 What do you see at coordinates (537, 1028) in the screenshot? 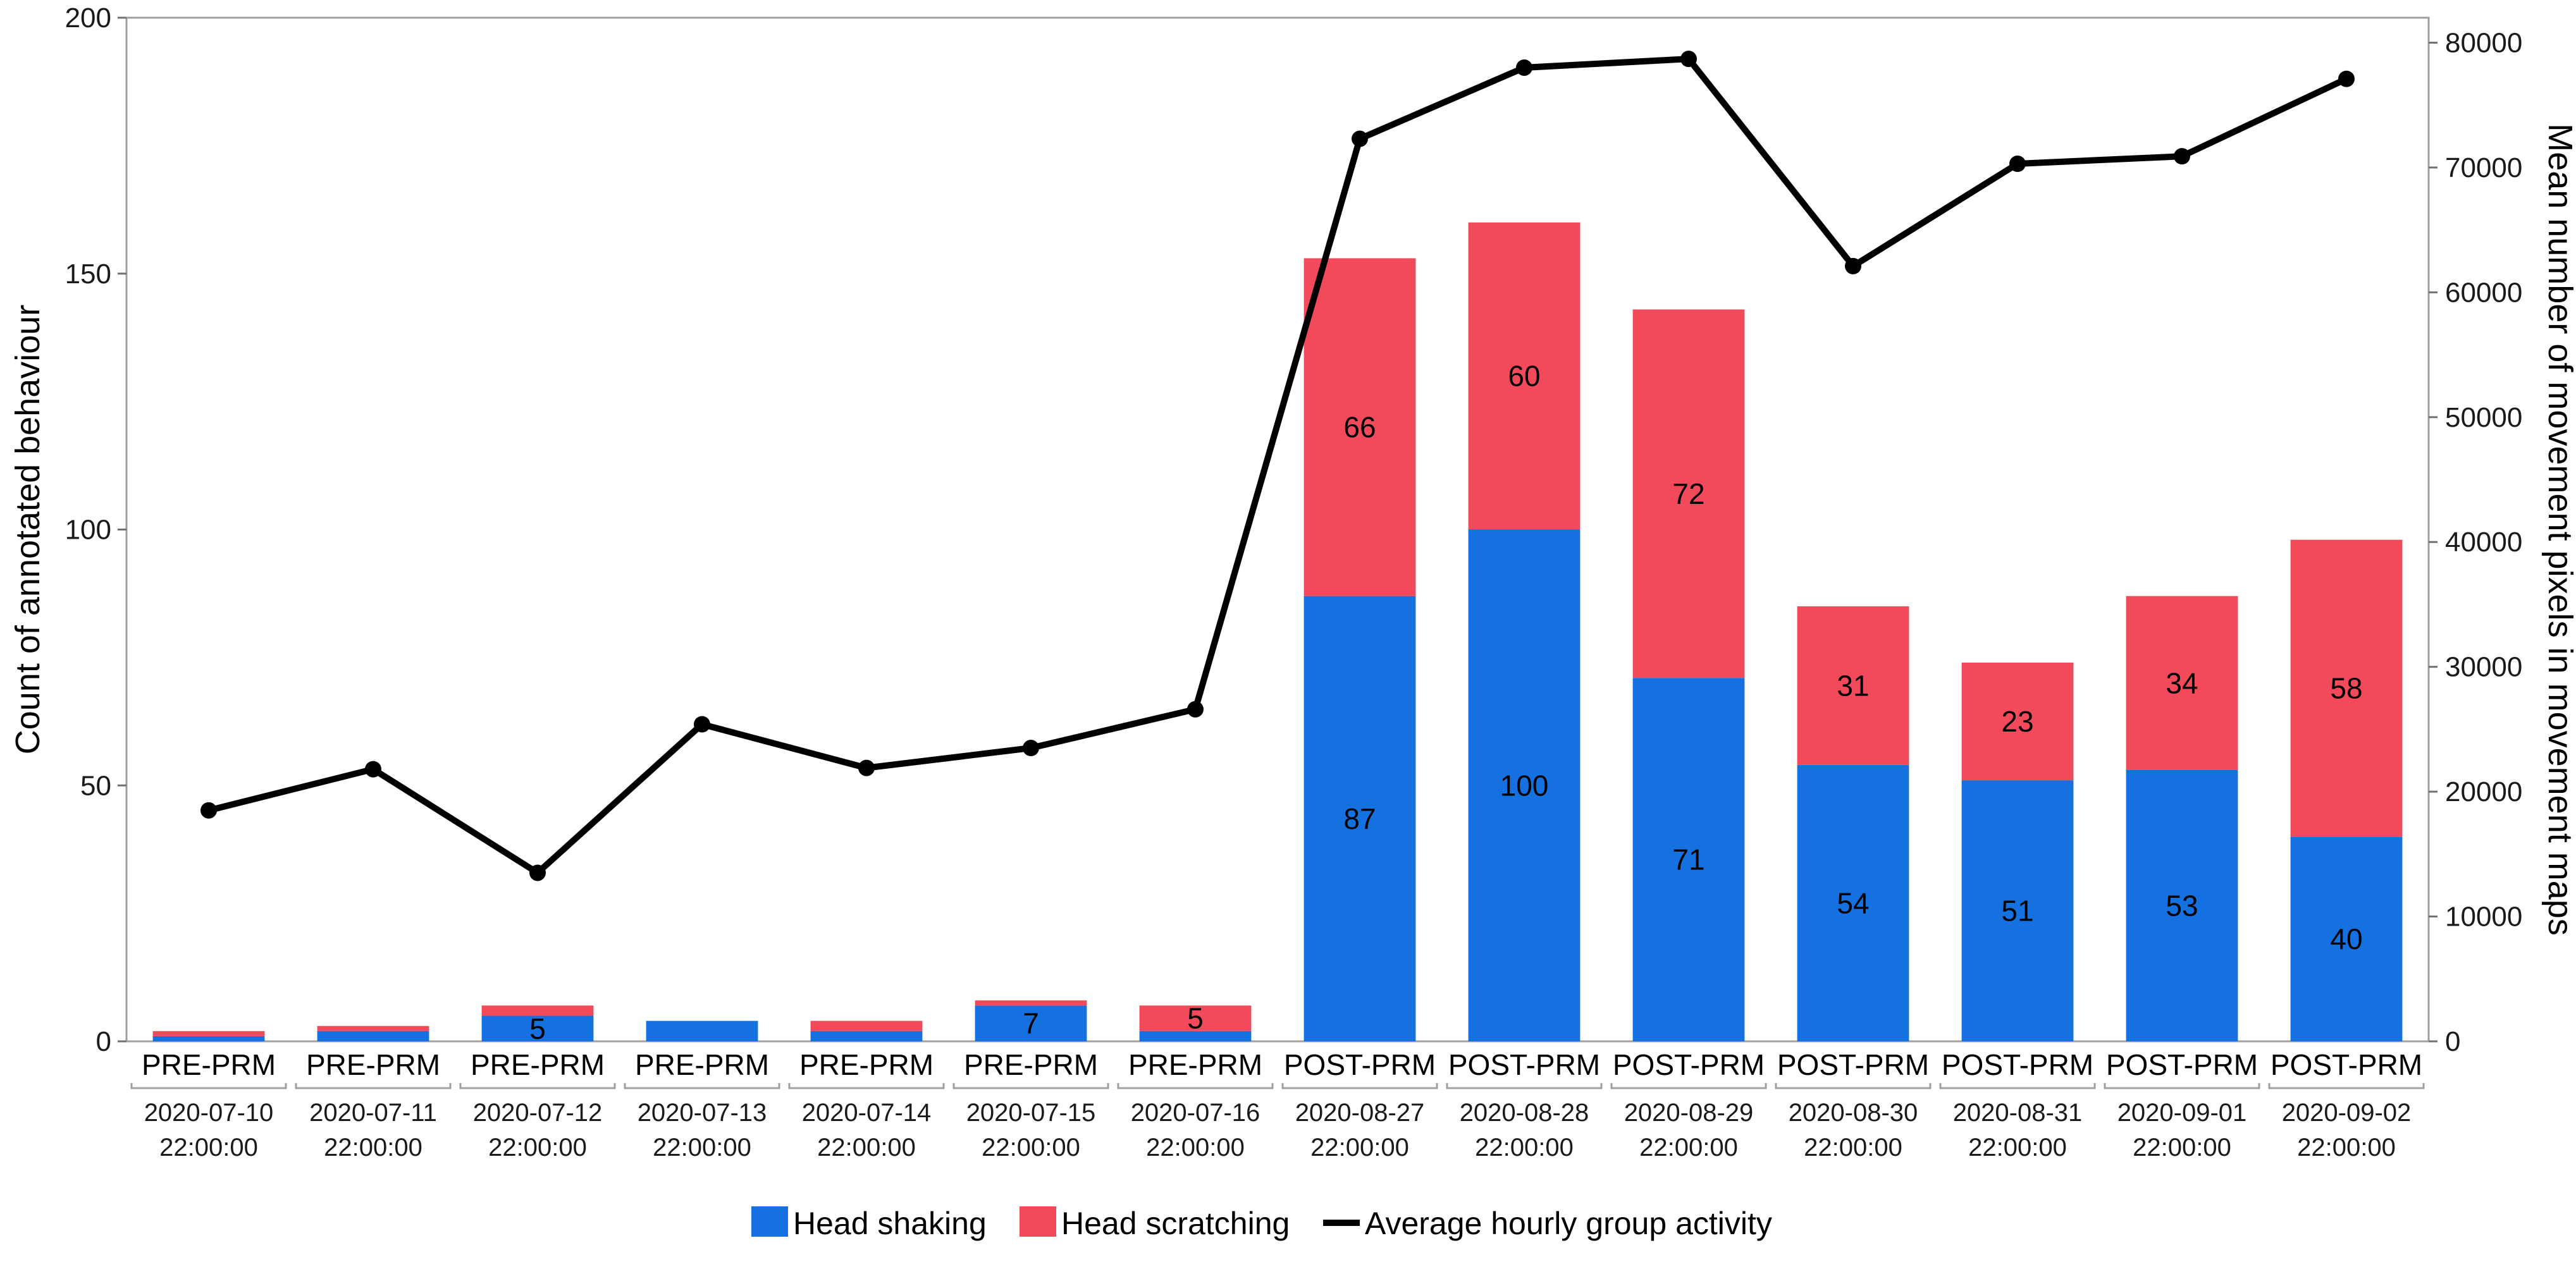
I see `data-label-head-shaking: 5` at bounding box center [537, 1028].